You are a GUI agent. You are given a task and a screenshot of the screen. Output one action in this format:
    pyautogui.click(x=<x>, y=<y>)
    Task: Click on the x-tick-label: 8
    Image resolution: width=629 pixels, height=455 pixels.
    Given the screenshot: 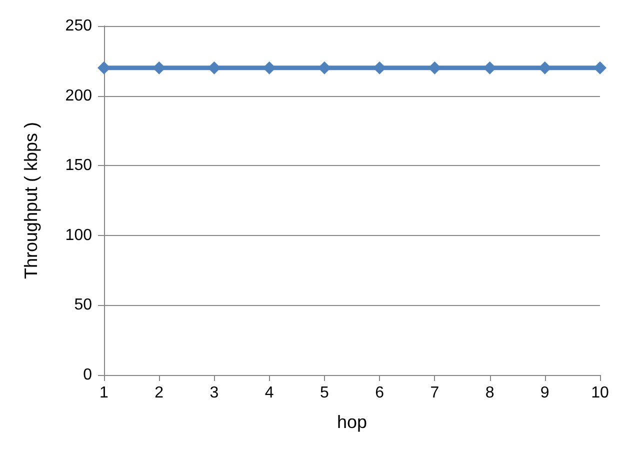 What is the action you would take?
    pyautogui.click(x=489, y=393)
    